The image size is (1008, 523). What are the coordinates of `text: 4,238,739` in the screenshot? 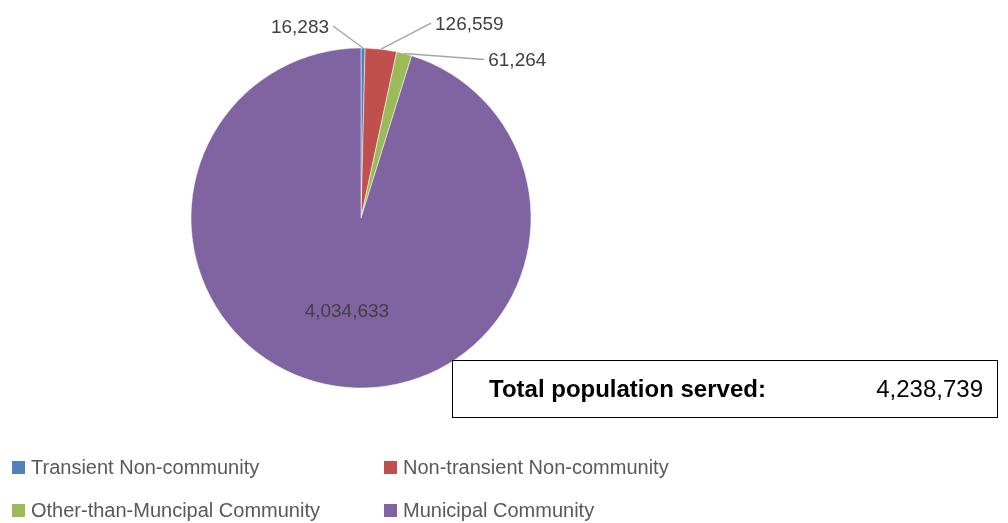 It's located at (929, 389).